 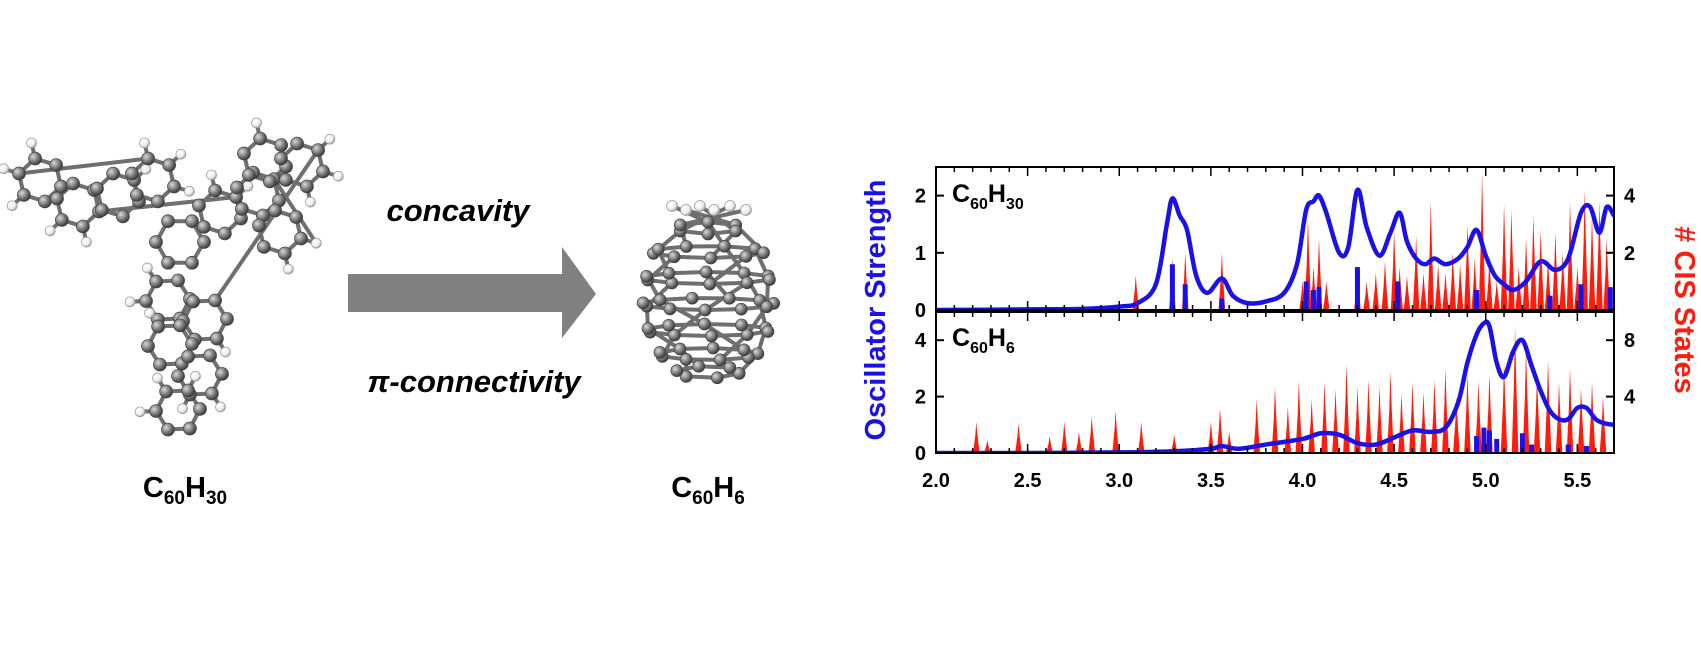 What do you see at coordinates (988, 196) in the screenshot?
I see `top-panel-label: C60H30` at bounding box center [988, 196].